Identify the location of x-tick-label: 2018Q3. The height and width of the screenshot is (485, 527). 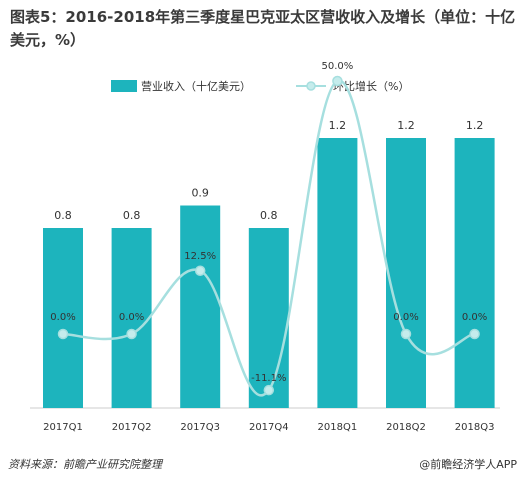
(475, 427).